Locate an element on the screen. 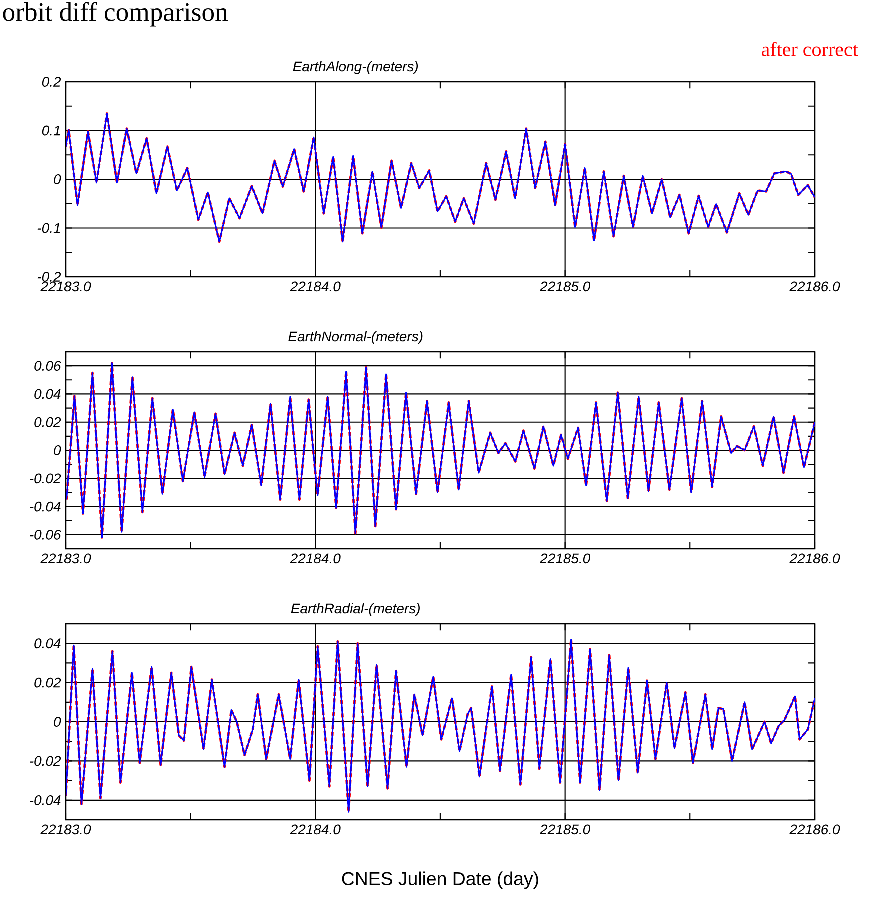  chart-subtitle: EarthRadial-(meters) is located at coordinates (355, 609).